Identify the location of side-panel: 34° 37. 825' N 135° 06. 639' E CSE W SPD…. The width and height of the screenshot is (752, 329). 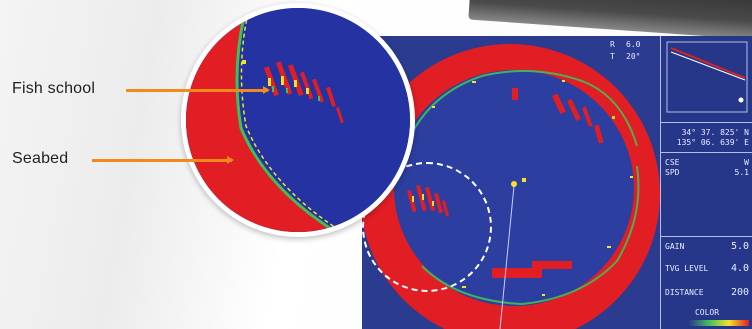
(706, 182).